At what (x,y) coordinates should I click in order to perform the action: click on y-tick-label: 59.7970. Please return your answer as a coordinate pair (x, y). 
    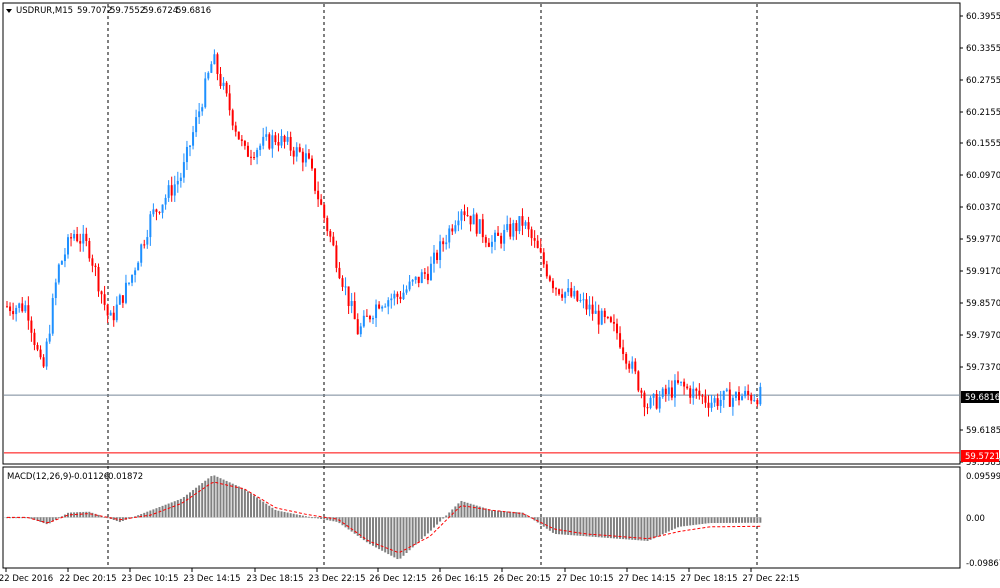
    Looking at the image, I should click on (983, 336).